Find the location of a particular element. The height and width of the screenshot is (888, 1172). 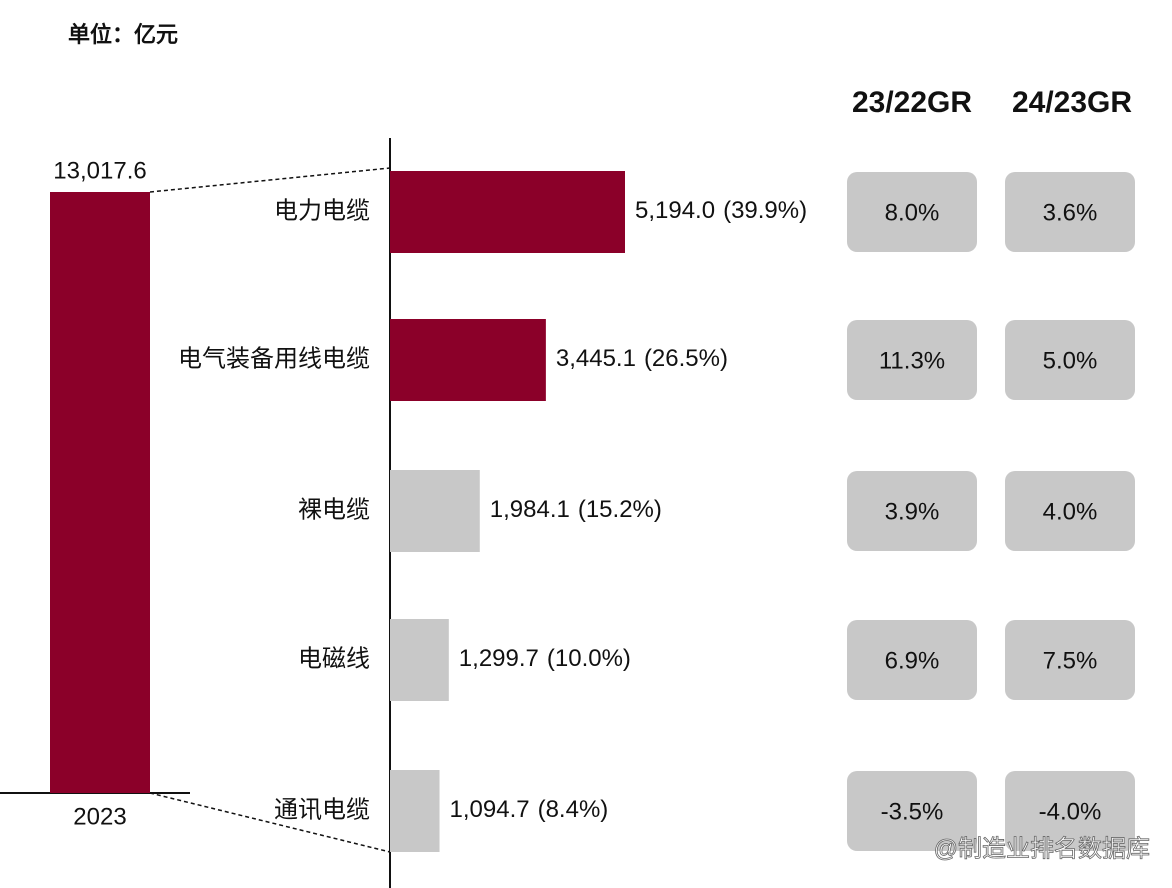

value-label: 5,194.0 (39.9%) is located at coordinates (721, 210).